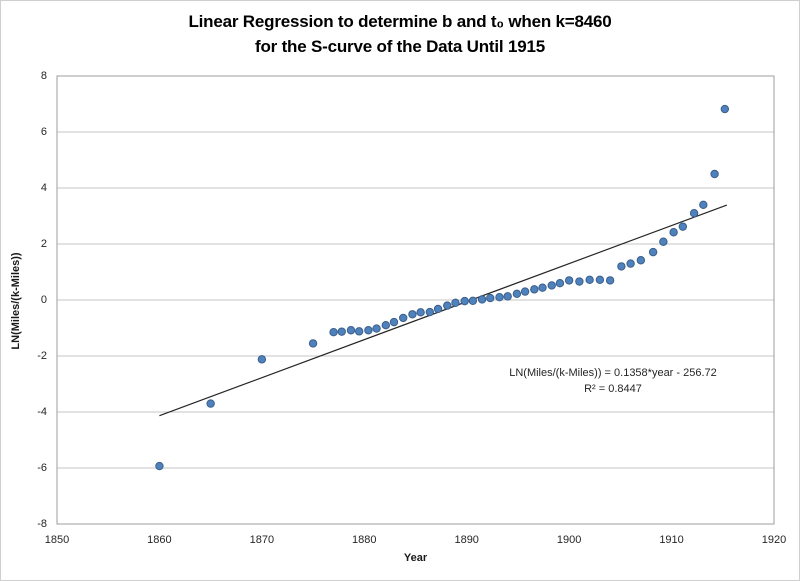  What do you see at coordinates (671, 540) in the screenshot?
I see `x-tick-label: 1910` at bounding box center [671, 540].